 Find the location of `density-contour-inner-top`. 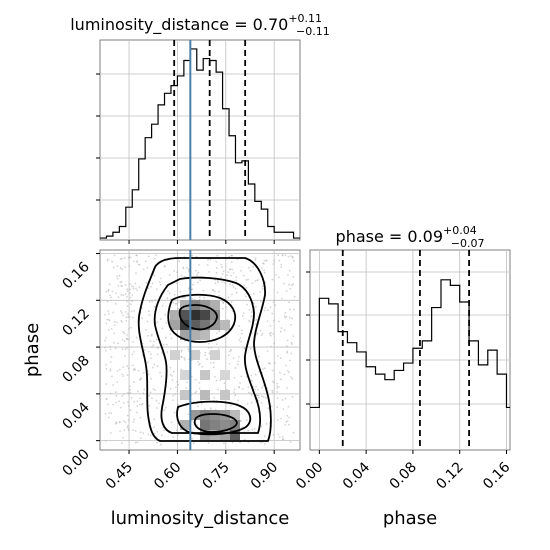

density-contour-inner-top is located at coordinates (202, 318).